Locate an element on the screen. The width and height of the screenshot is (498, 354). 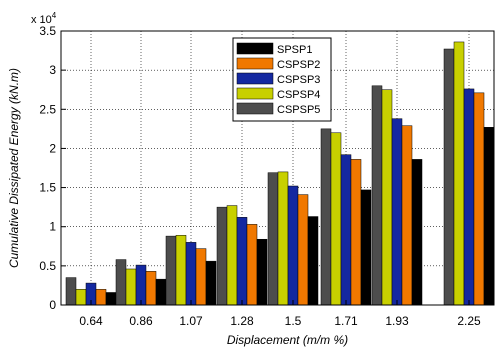
y-exponent-base: x 10 is located at coordinates (41, 20).